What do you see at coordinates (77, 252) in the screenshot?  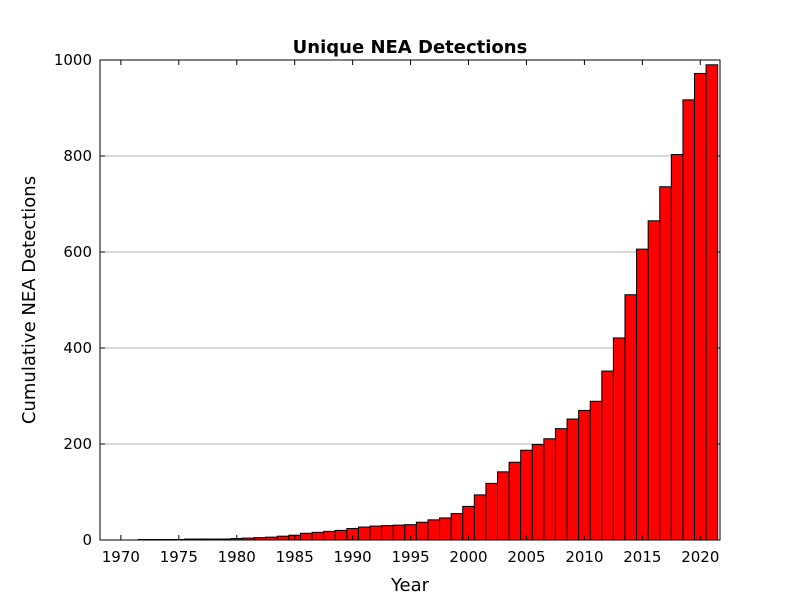 I see `y-tick-label: 600` at bounding box center [77, 252].